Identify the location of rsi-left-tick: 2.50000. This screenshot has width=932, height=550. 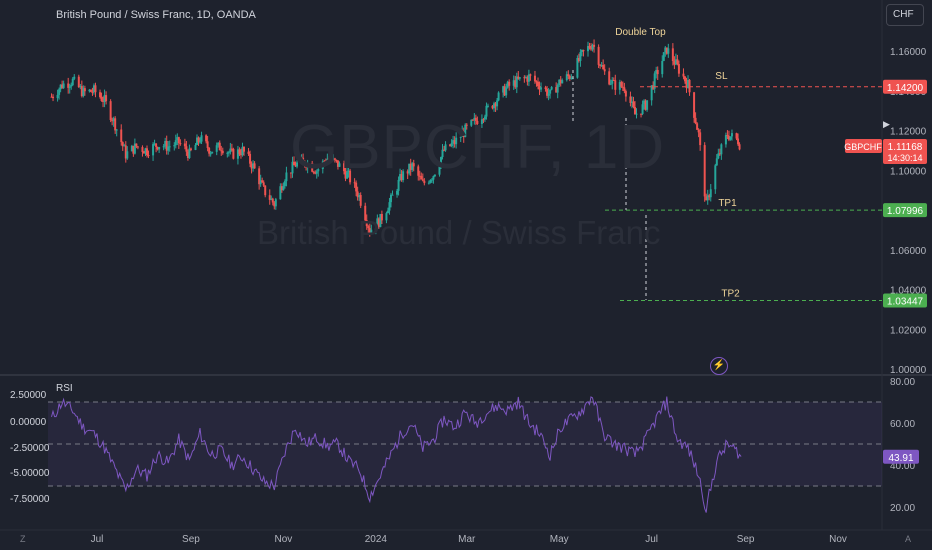
(28, 395).